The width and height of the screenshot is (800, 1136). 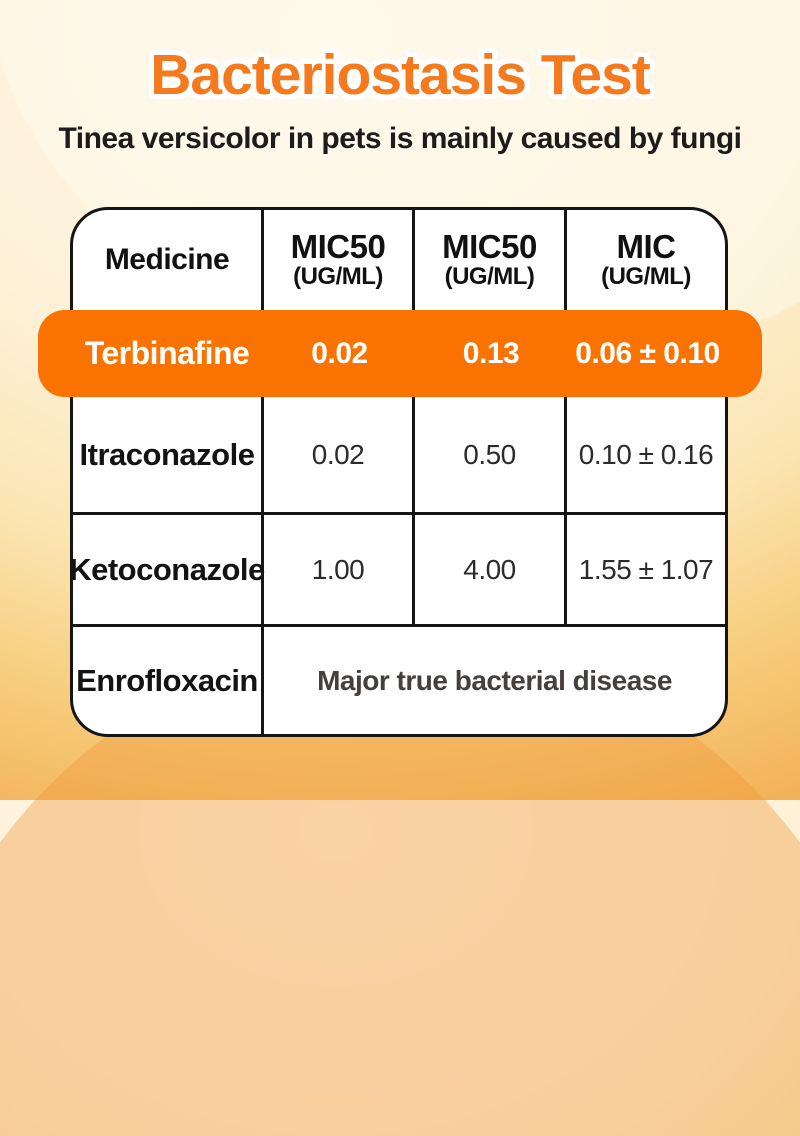 I want to click on value-cell: 0.10 ± 0.16, so click(x=646, y=454).